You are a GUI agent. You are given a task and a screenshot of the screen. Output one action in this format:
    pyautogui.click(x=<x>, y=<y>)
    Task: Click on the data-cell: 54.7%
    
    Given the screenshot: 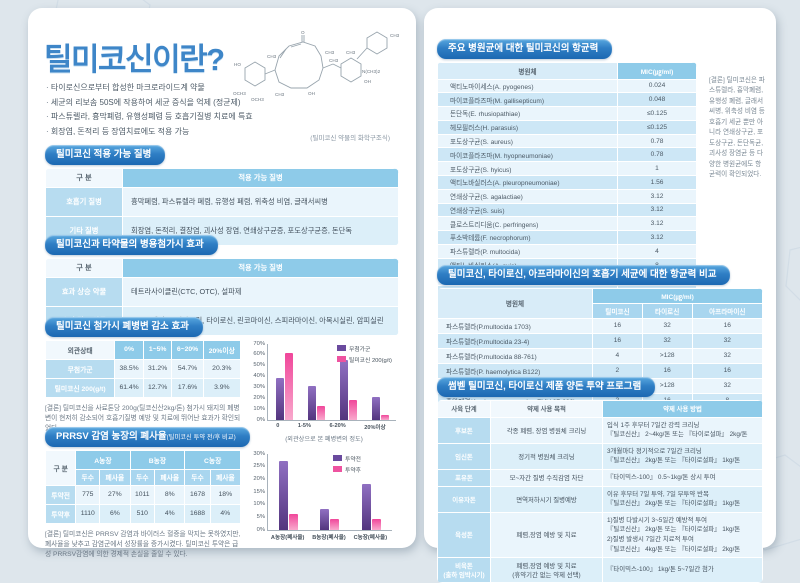 What is the action you would take?
    pyautogui.click(x=187, y=368)
    